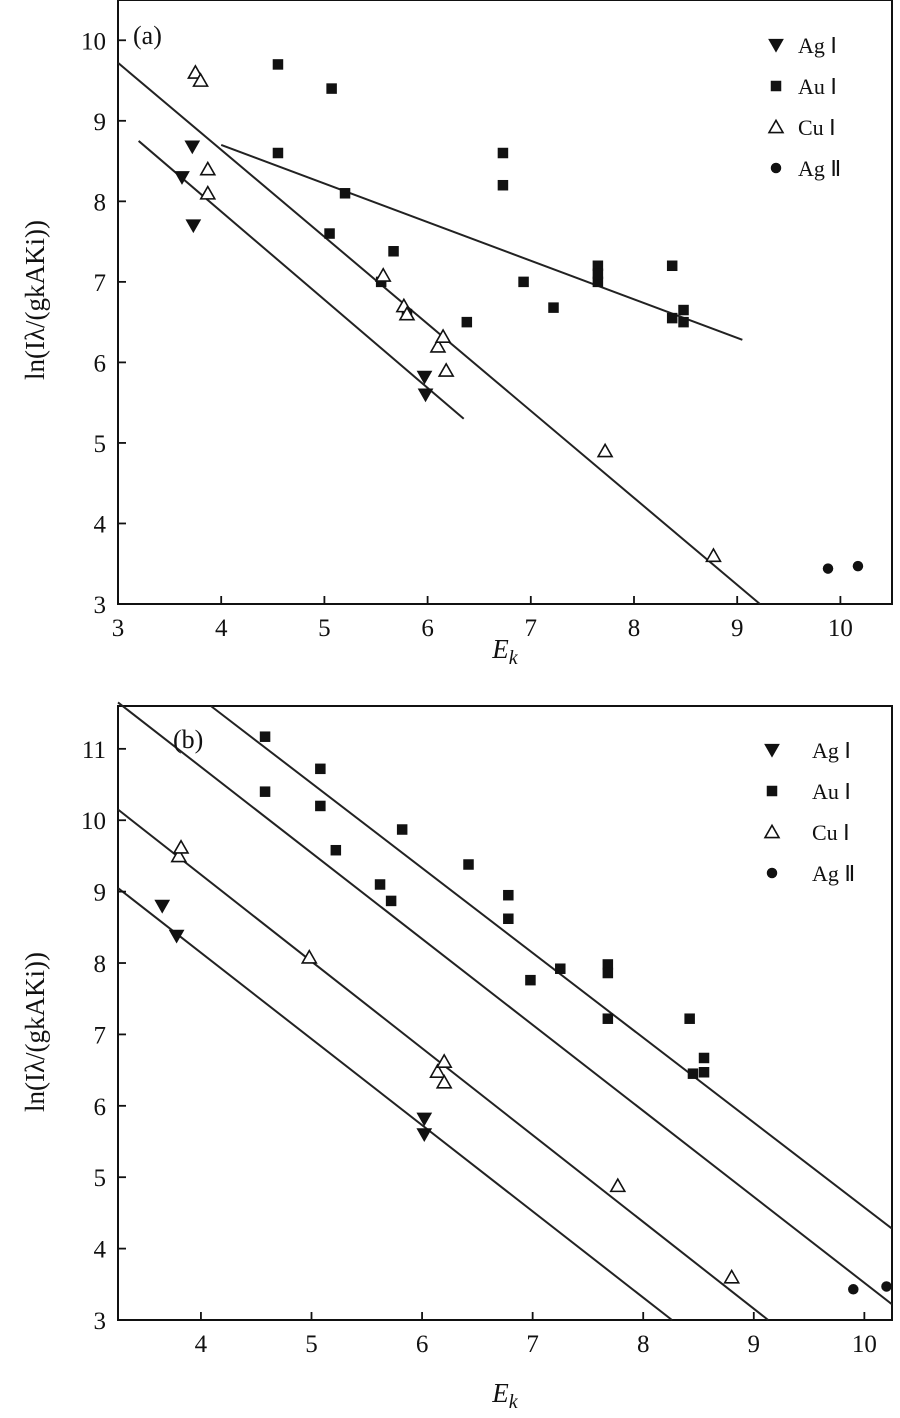 Image resolution: width=900 pixels, height=1418 pixels. I want to click on panel-b-label: (b), so click(188, 739).